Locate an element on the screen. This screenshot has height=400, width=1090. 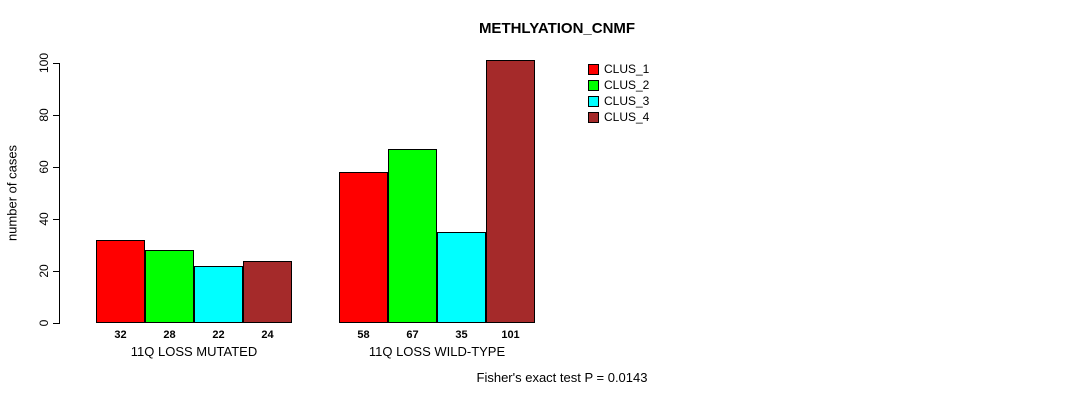
legend-item-clus_2: CLUS_2 is located at coordinates (618, 85).